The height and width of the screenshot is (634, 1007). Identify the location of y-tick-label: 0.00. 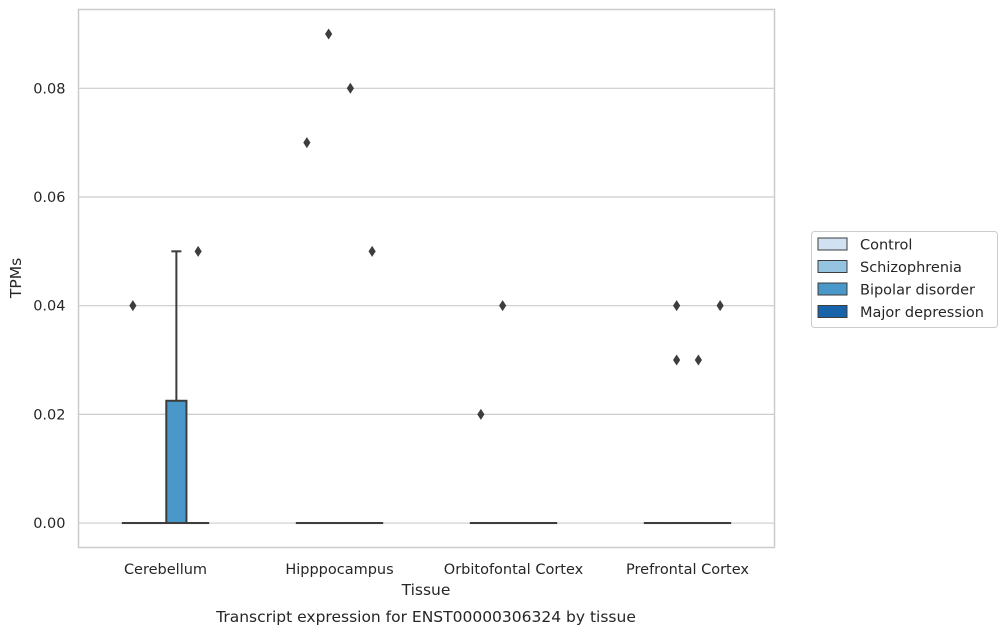
(49, 524).